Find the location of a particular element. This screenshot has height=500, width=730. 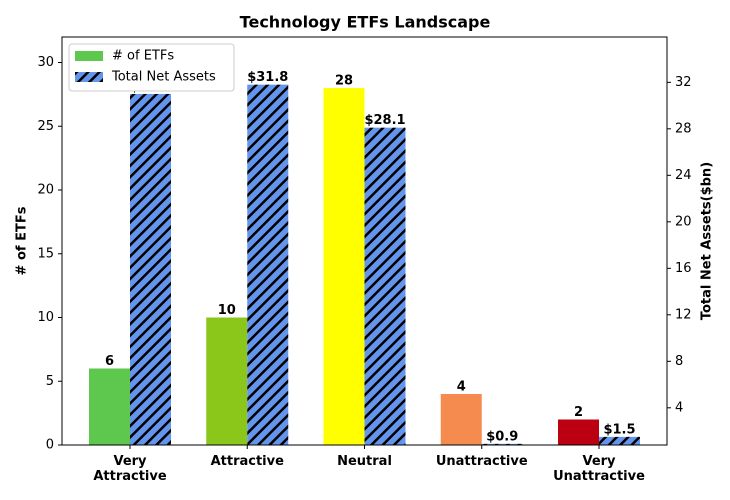

x-tick-label: Very Attractive is located at coordinates (130, 469).